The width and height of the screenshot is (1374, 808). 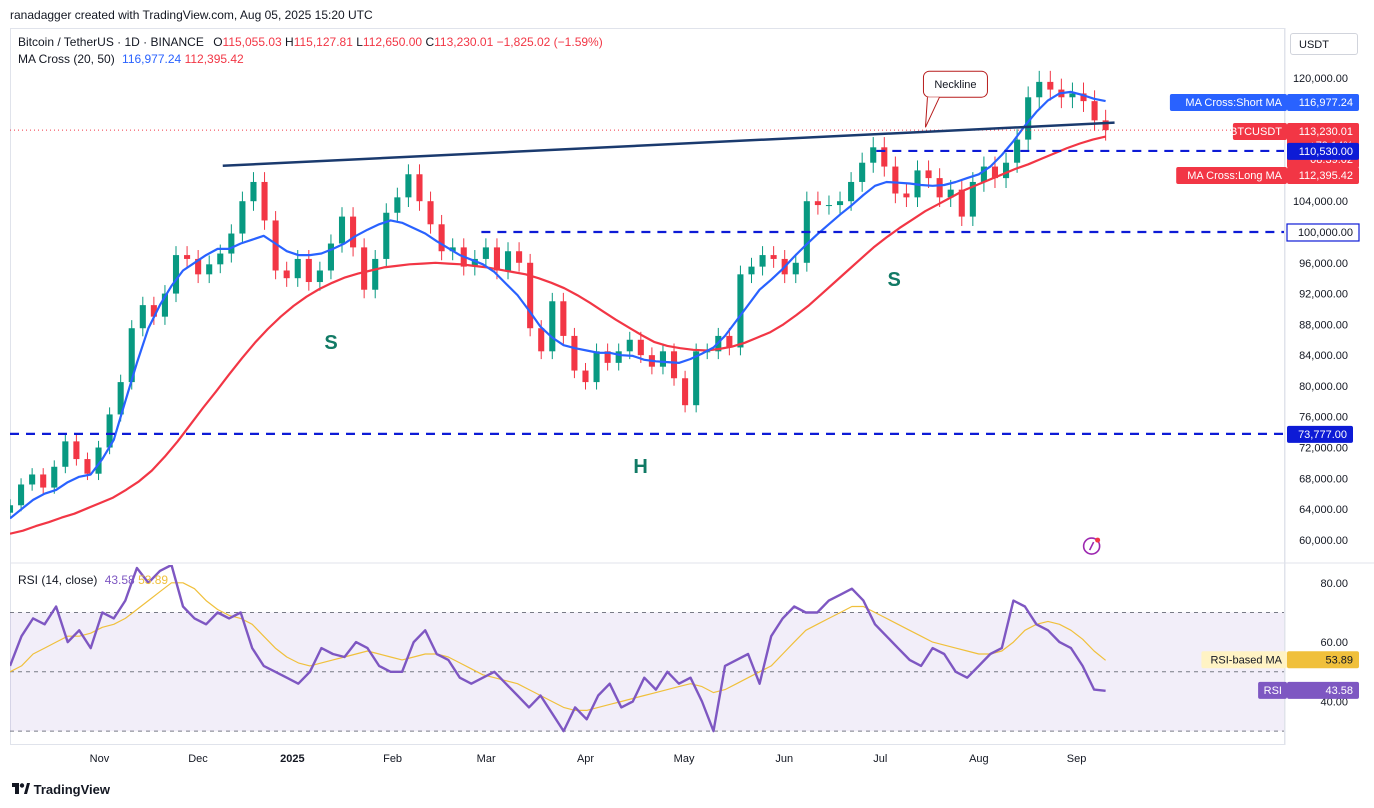 I want to click on rsi-side-label-text: RSI, so click(x=1273, y=691).